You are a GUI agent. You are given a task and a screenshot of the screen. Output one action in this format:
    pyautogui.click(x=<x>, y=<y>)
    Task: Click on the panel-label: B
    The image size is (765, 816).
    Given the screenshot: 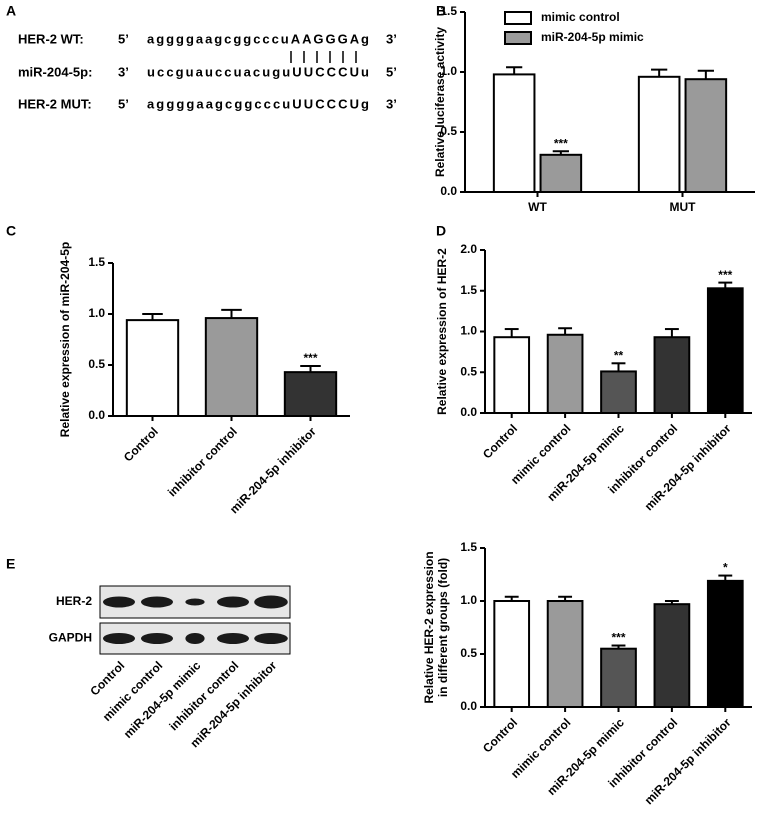 What is the action you would take?
    pyautogui.click(x=441, y=11)
    